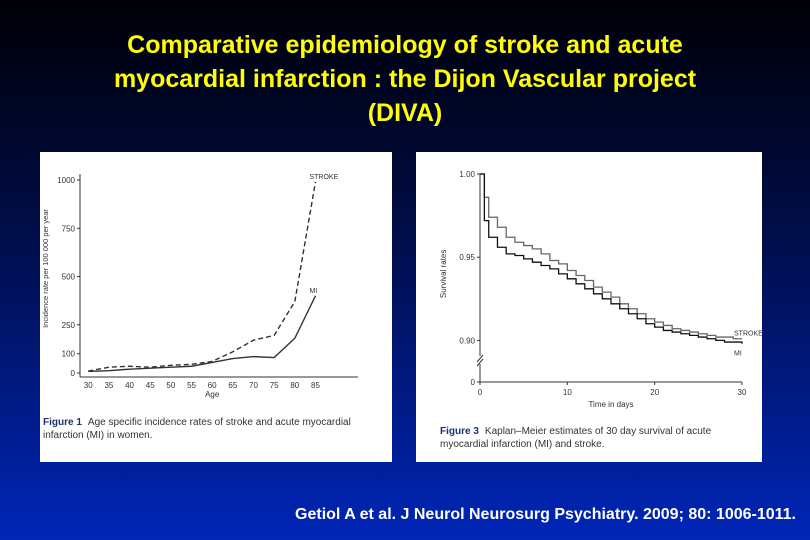  What do you see at coordinates (405, 113) in the screenshot?
I see `title-line-3: (DIVA)` at bounding box center [405, 113].